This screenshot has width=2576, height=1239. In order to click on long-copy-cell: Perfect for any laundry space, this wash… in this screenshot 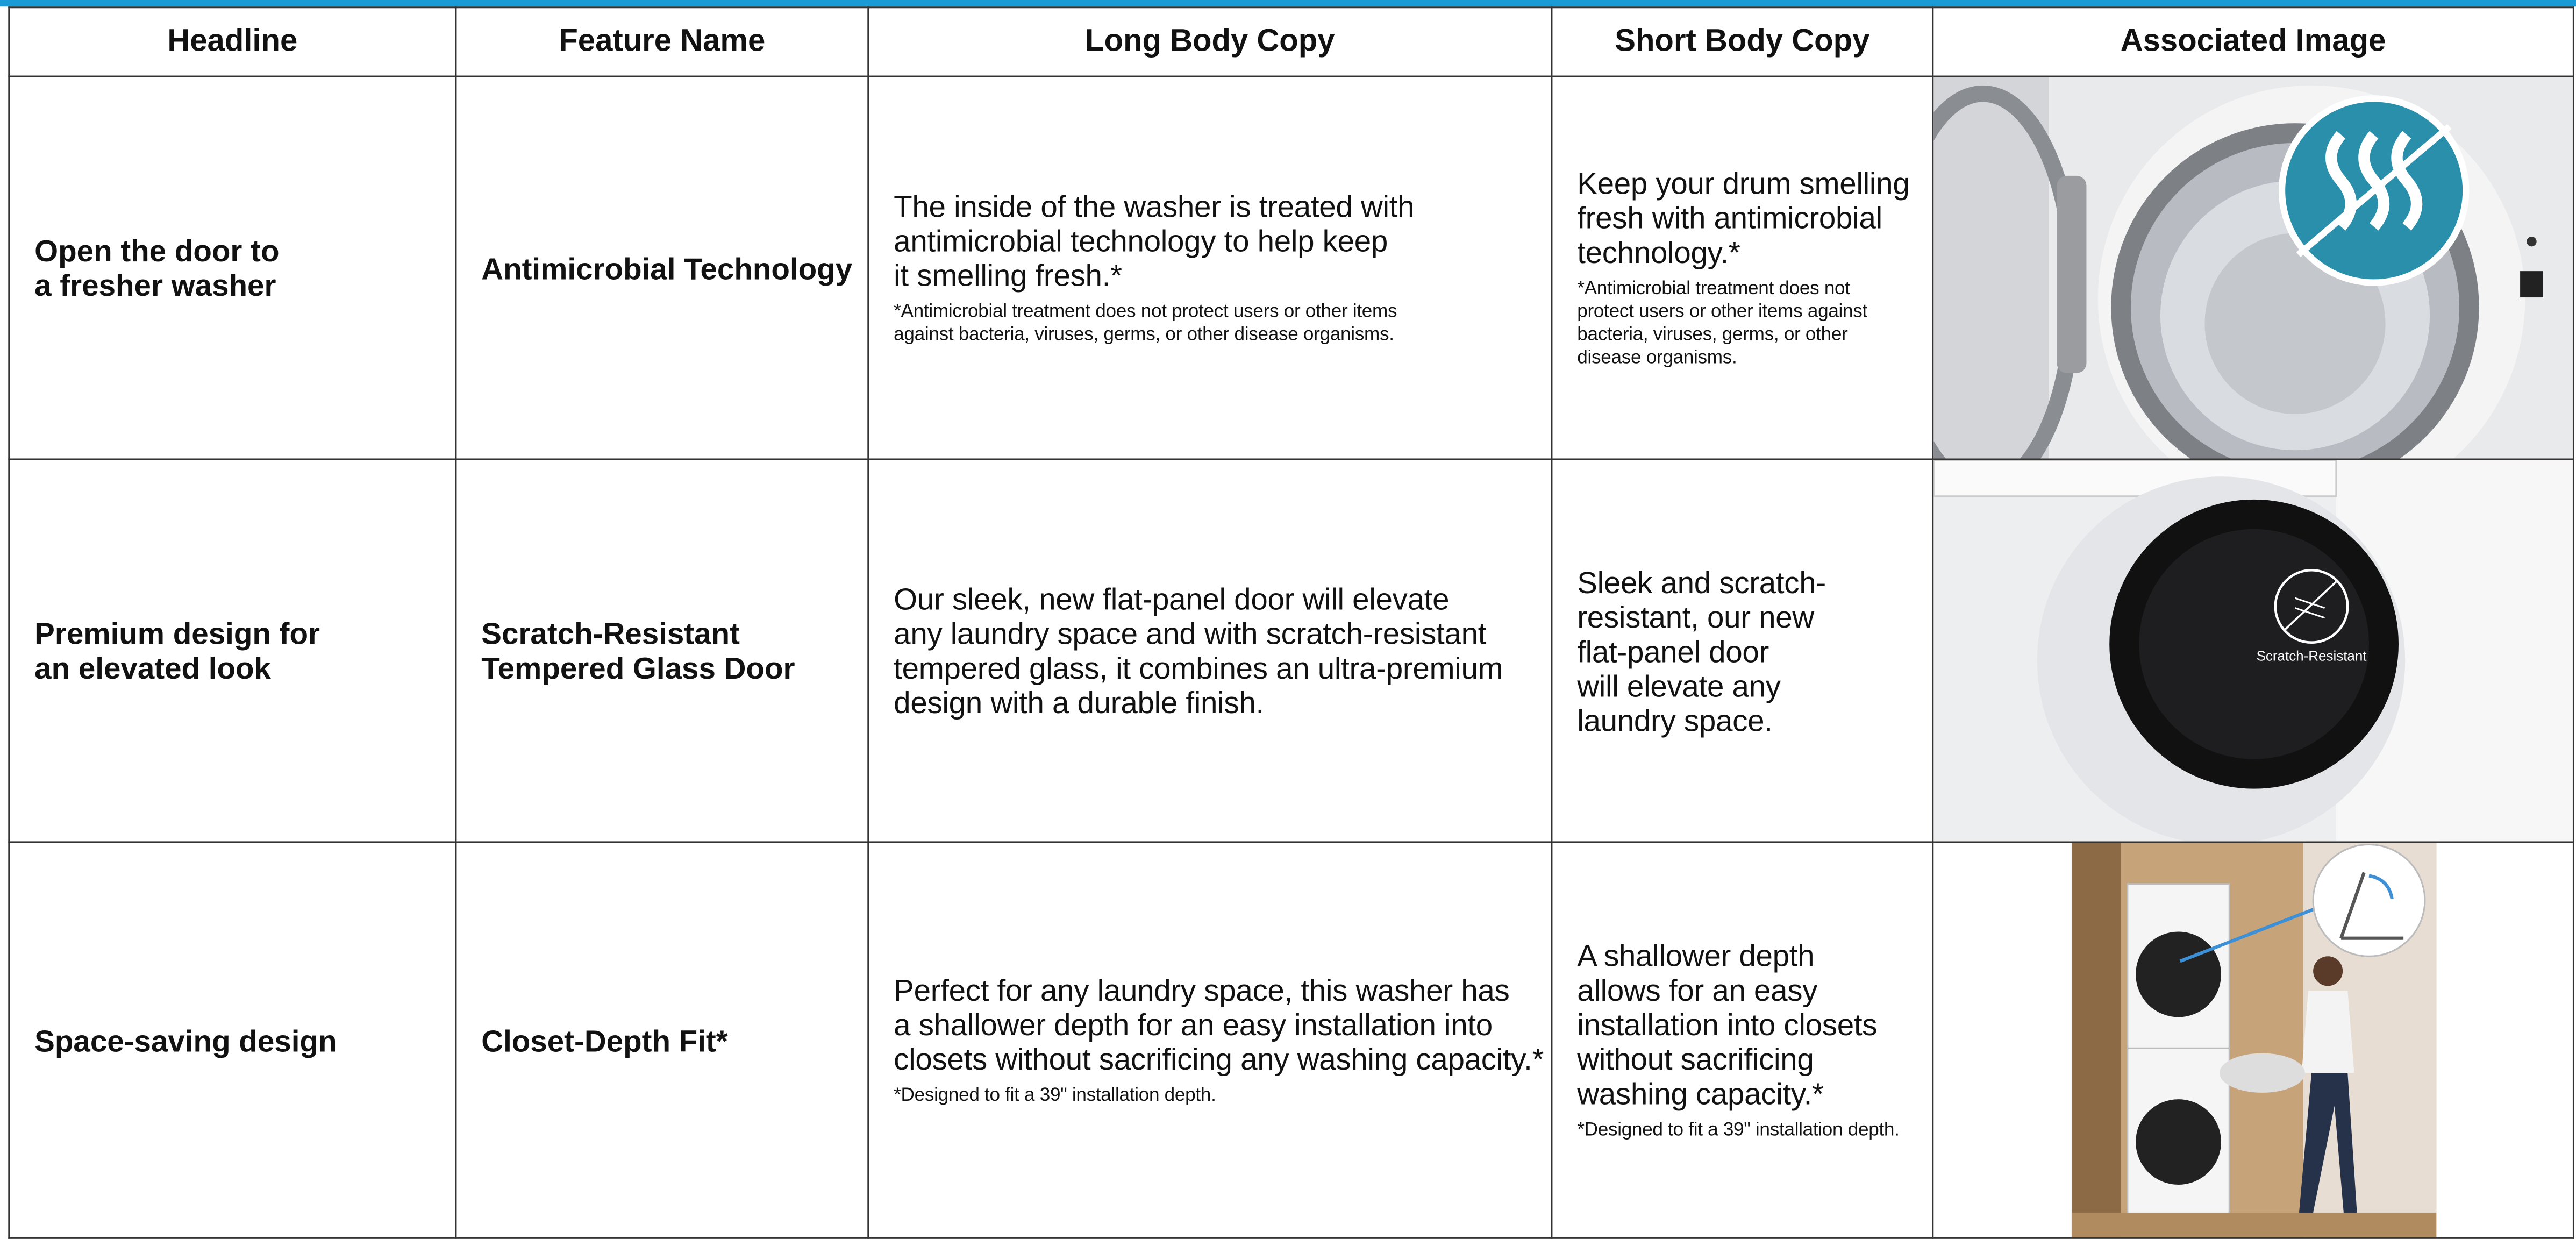, I will do `click(1210, 1040)`.